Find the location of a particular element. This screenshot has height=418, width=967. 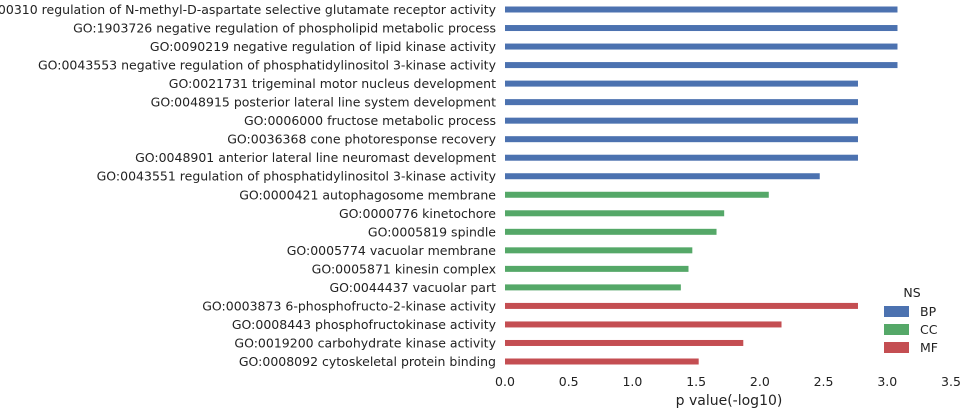

category-label-16: GO:0044437 vacuolar part is located at coordinates (412, 287).